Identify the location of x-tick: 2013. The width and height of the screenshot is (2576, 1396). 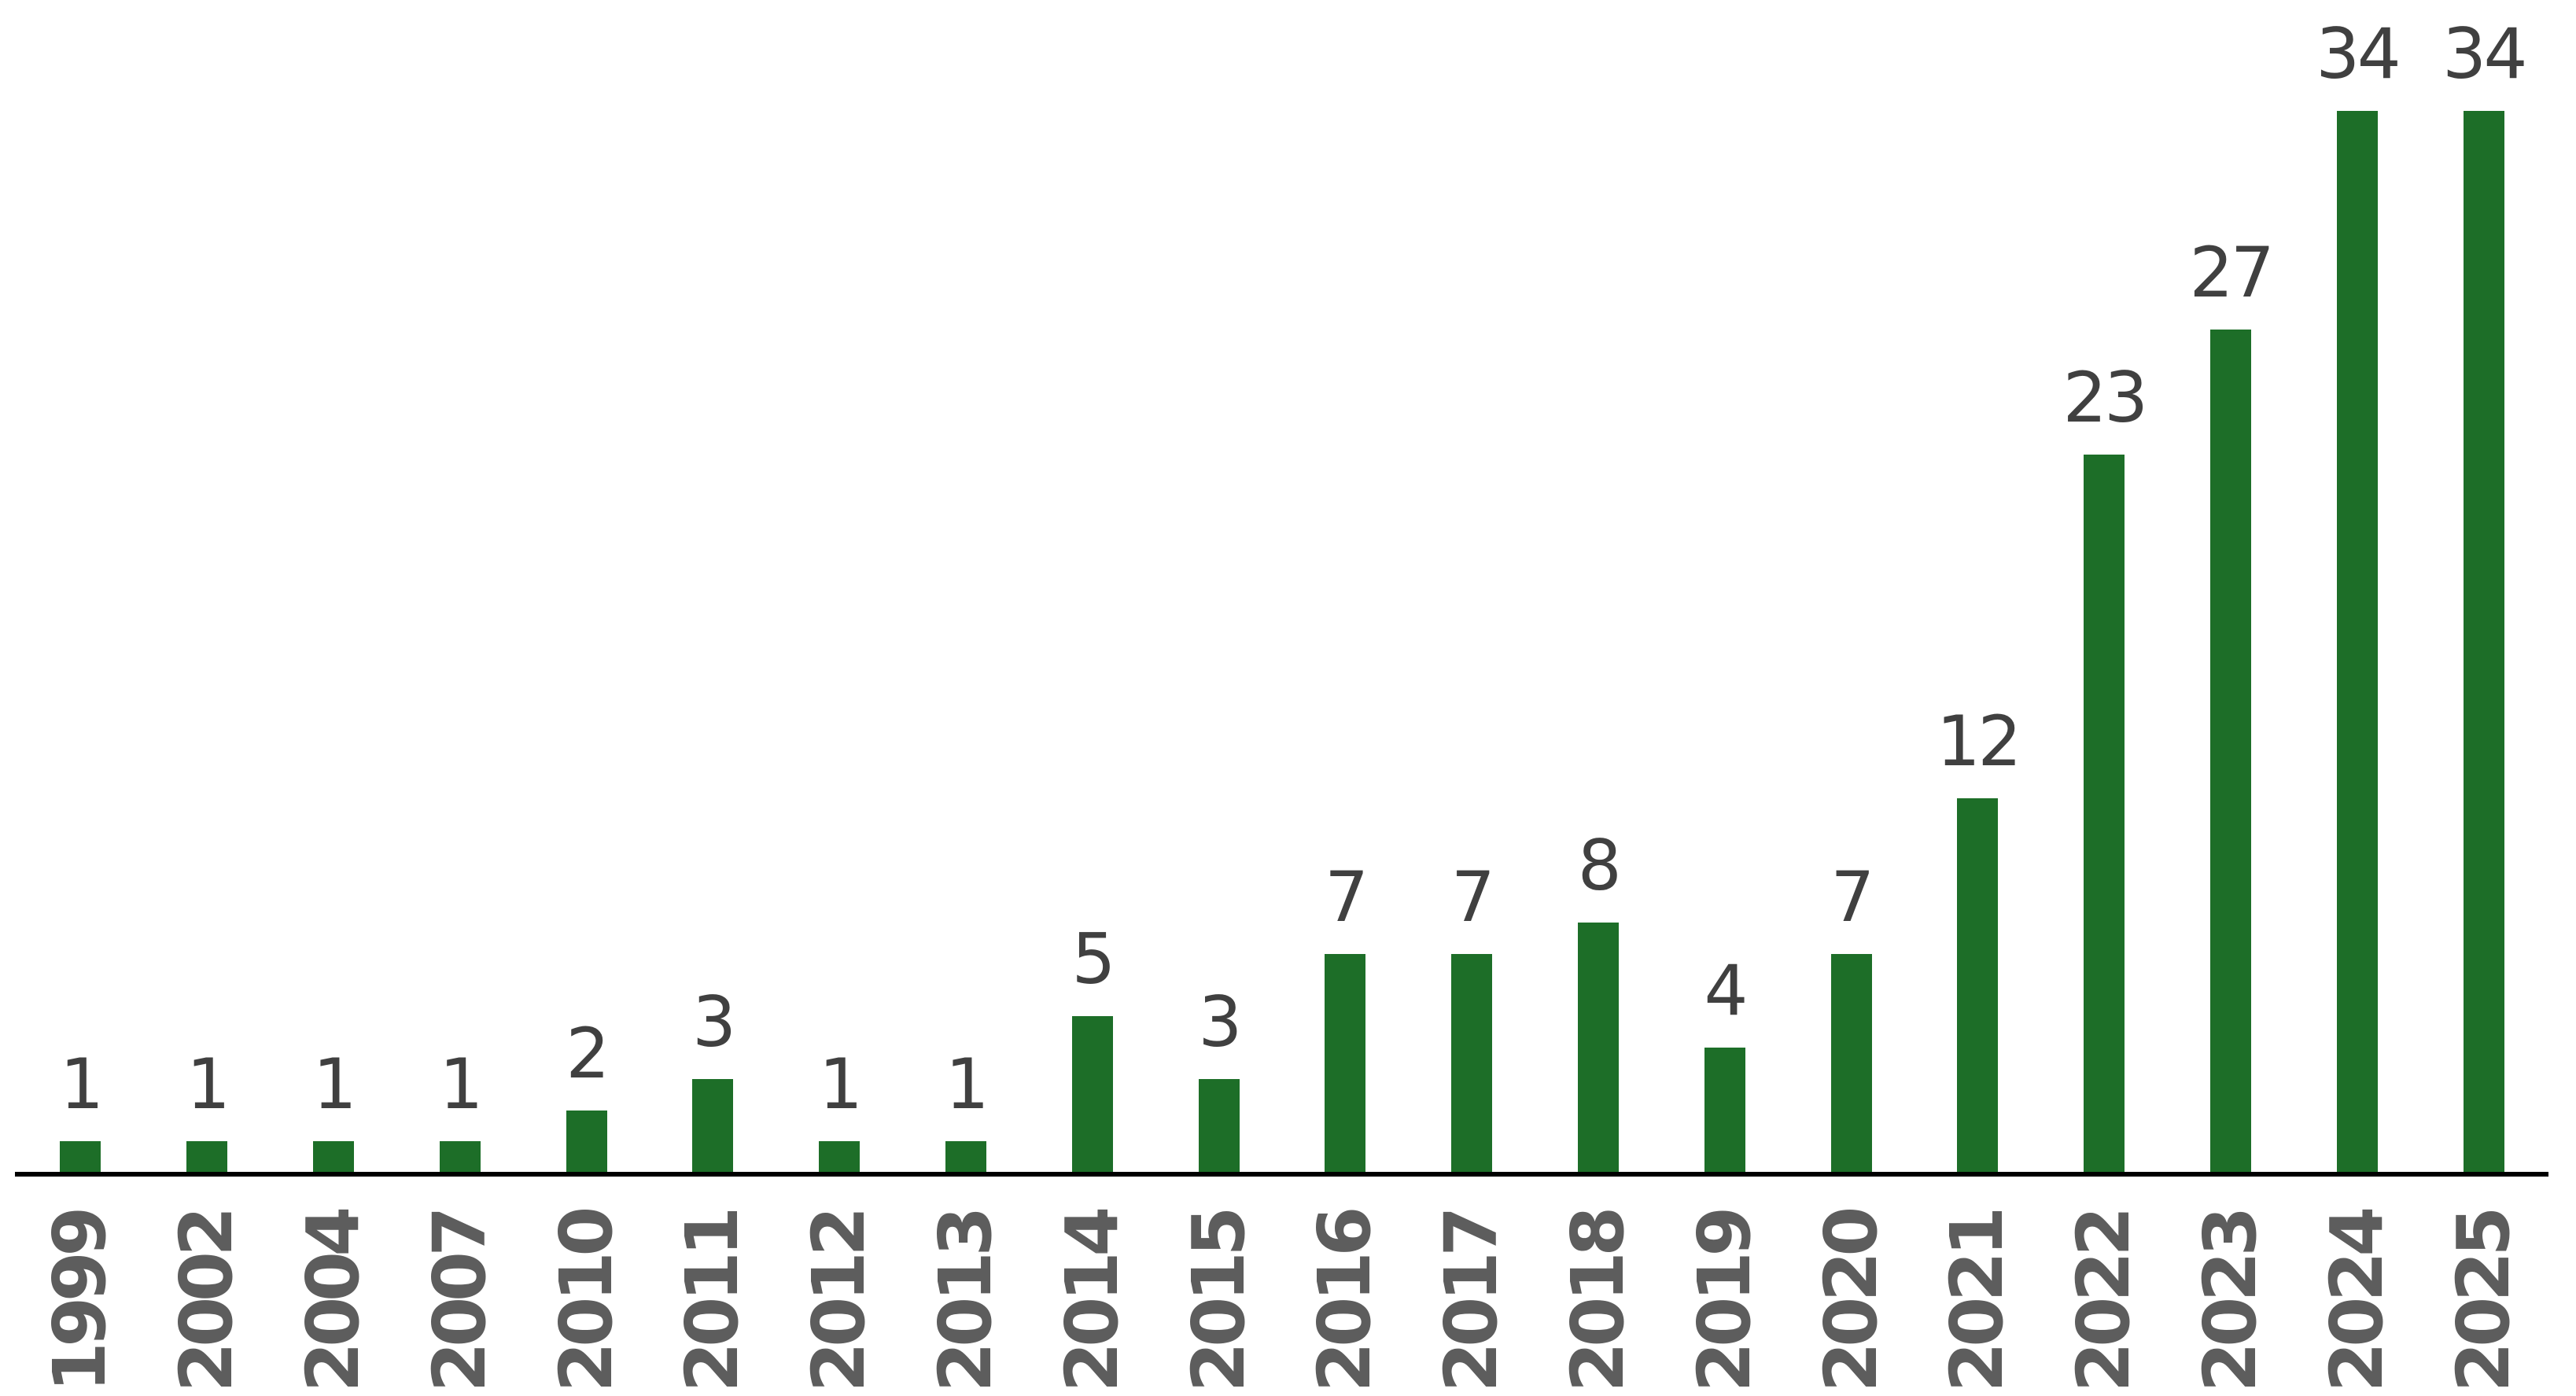
(966, 1287).